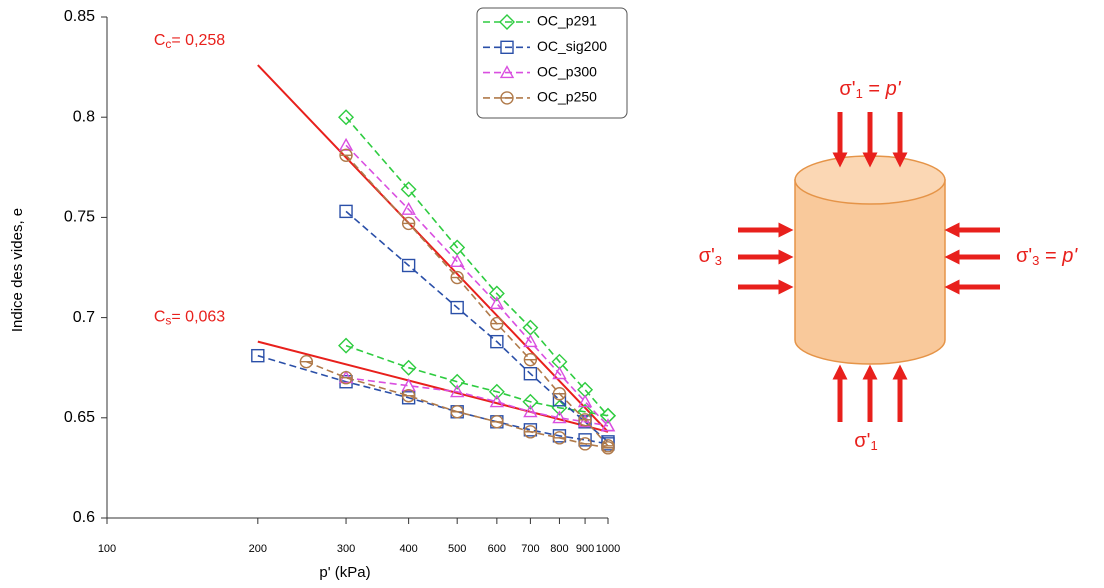 This screenshot has height=588, width=1104. What do you see at coordinates (79, 417) in the screenshot?
I see `y-tick-label: 0.65` at bounding box center [79, 417].